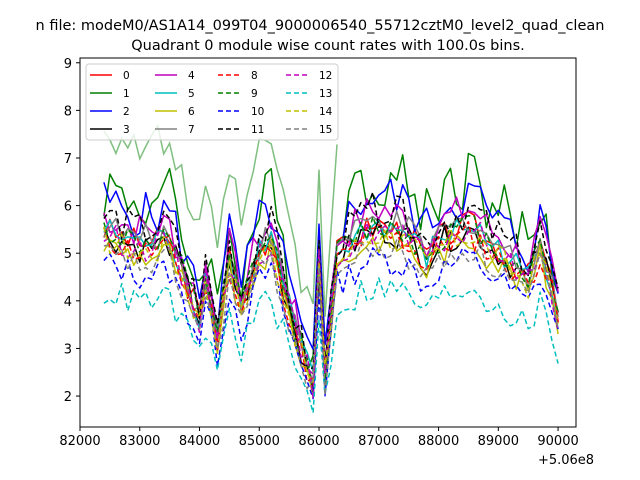 The height and width of the screenshot is (480, 640). What do you see at coordinates (212, 102) in the screenshot?
I see `legend-box` at bounding box center [212, 102].